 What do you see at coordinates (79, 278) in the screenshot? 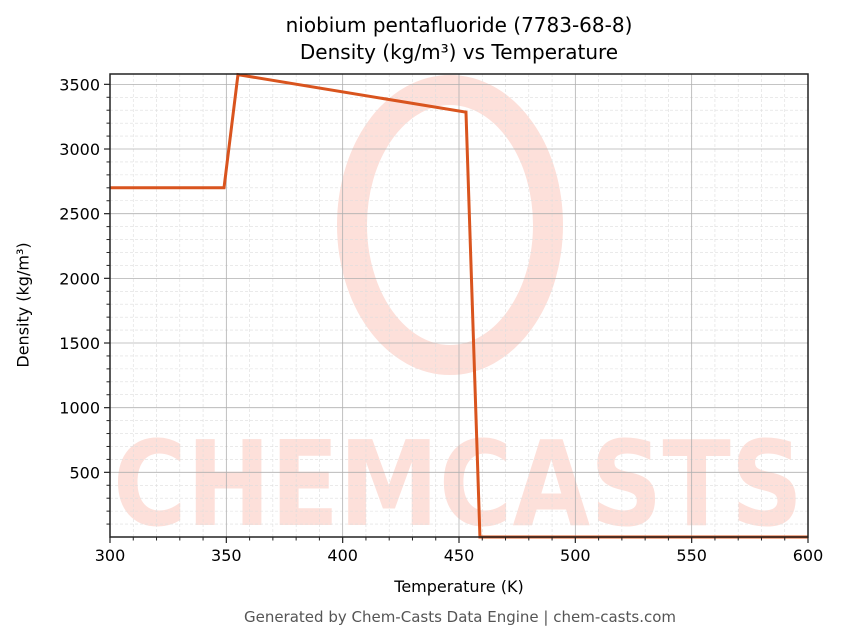
I see `y-tick-label: 2000` at bounding box center [79, 278].